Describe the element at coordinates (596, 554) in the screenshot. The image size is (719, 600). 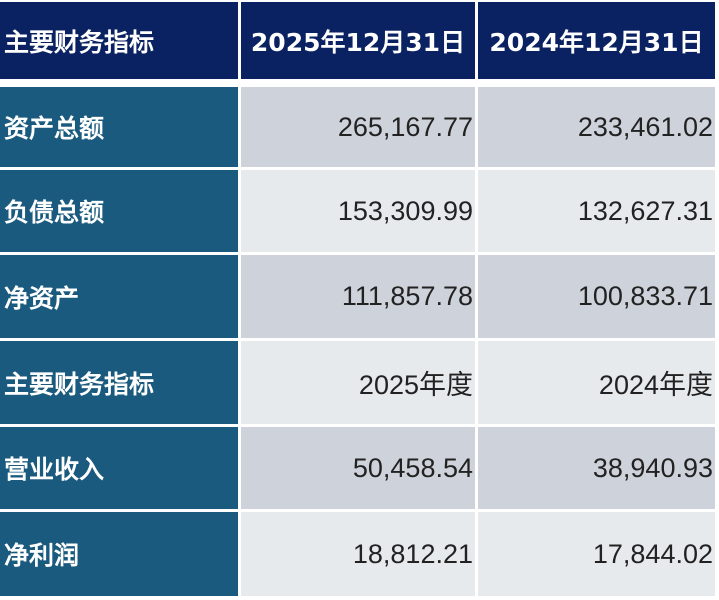
I see `table-cell: 17,844.02` at that location.